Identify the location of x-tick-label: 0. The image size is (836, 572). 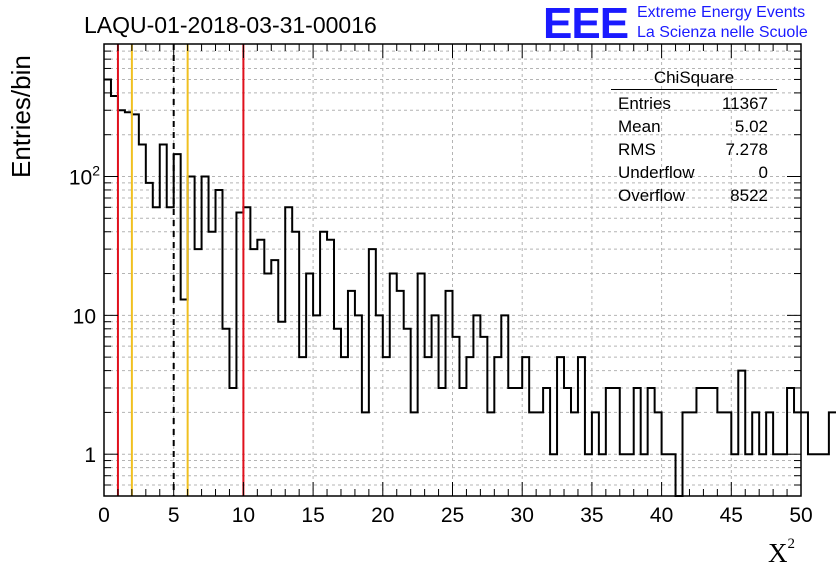
(104, 515).